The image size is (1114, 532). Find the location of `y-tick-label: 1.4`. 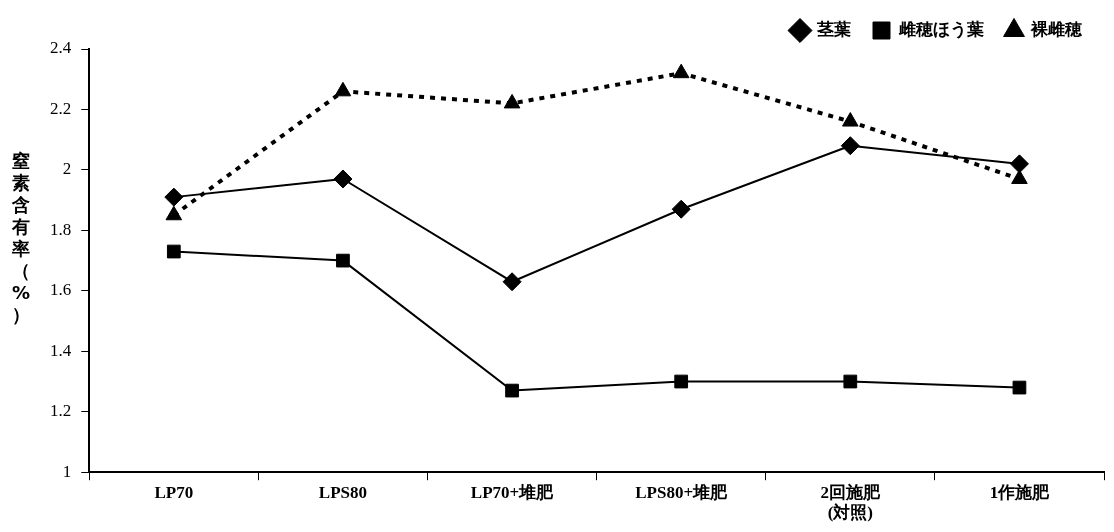

y-tick-label: 1.4 is located at coordinates (61, 350).